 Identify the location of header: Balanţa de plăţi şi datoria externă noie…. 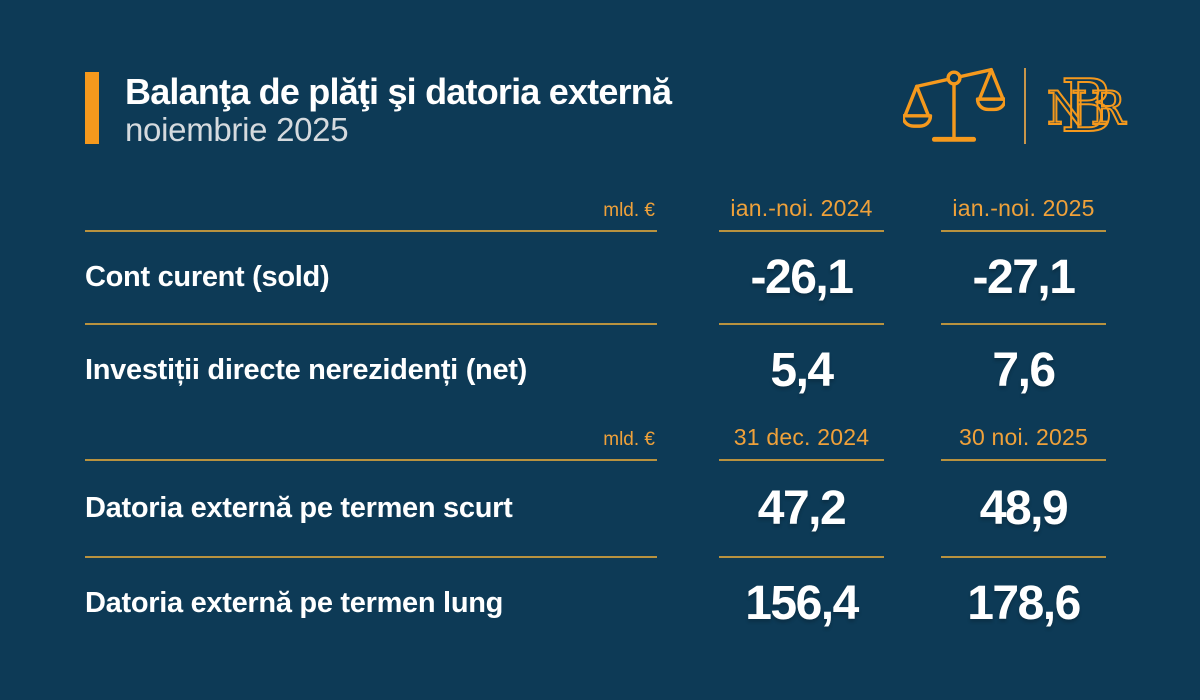
(378, 109).